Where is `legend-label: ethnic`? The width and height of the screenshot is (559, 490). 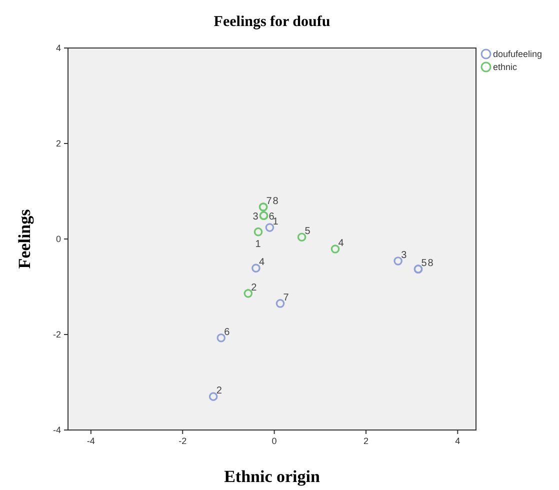
legend-label: ethnic is located at coordinates (505, 67).